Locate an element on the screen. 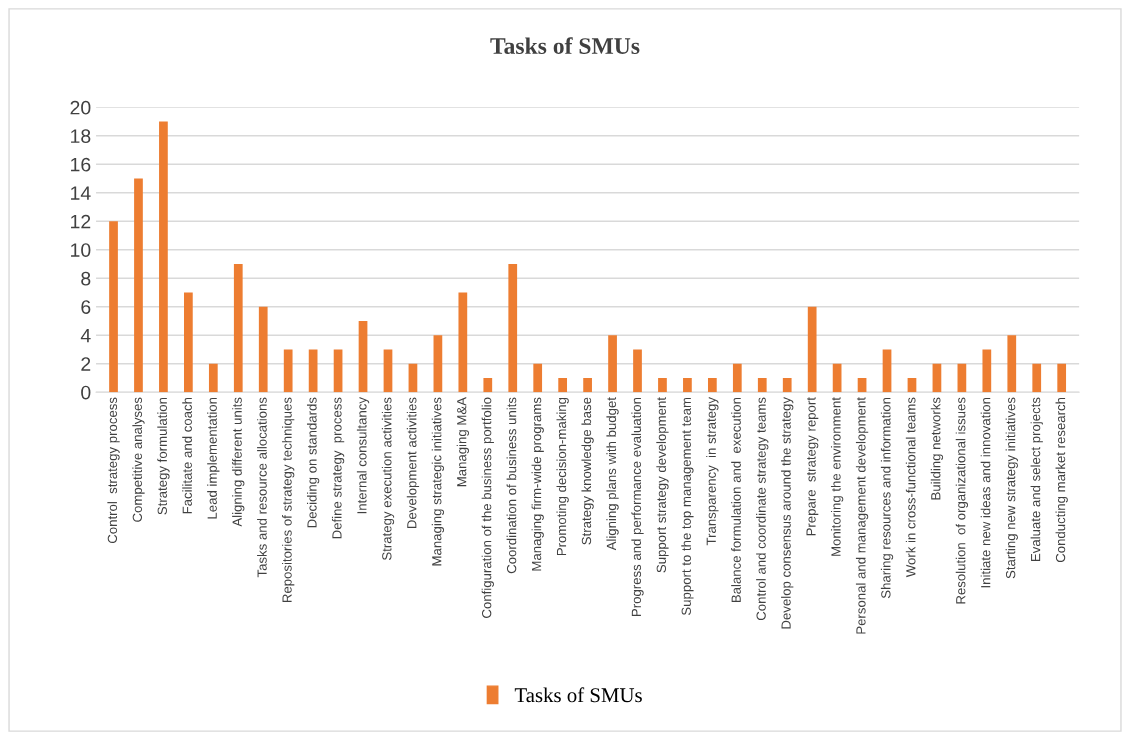  y-tick-label: 18 is located at coordinates (81, 136).